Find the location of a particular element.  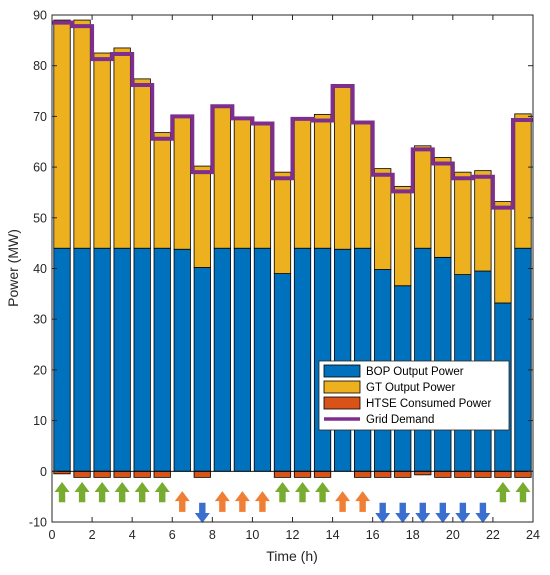

y-tick-label: 60 is located at coordinates (40, 168).